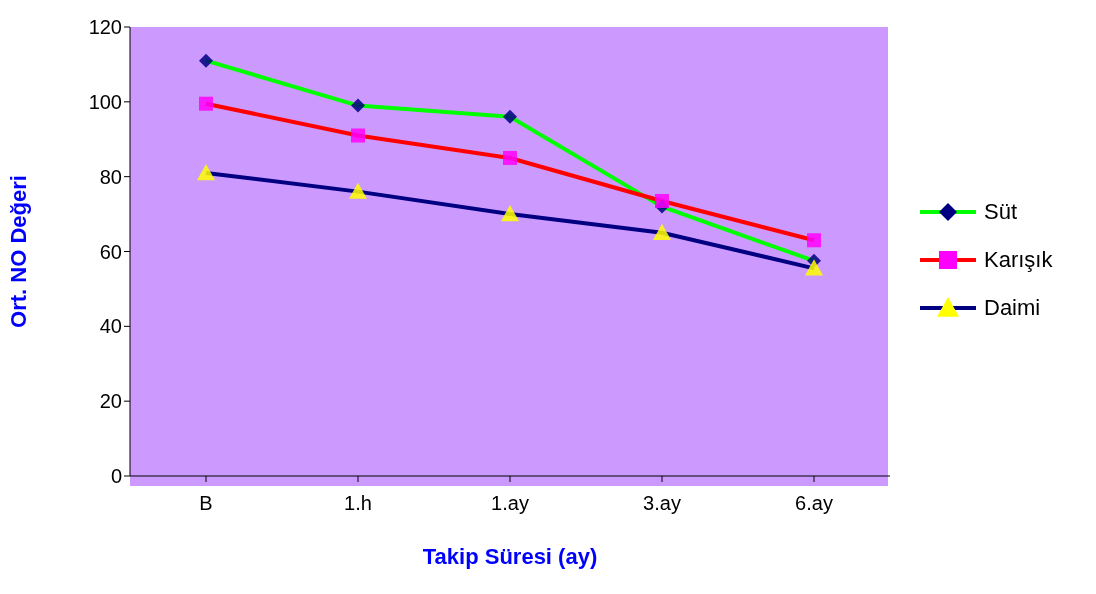  I want to click on legend-label: Karışık, so click(1018, 260).